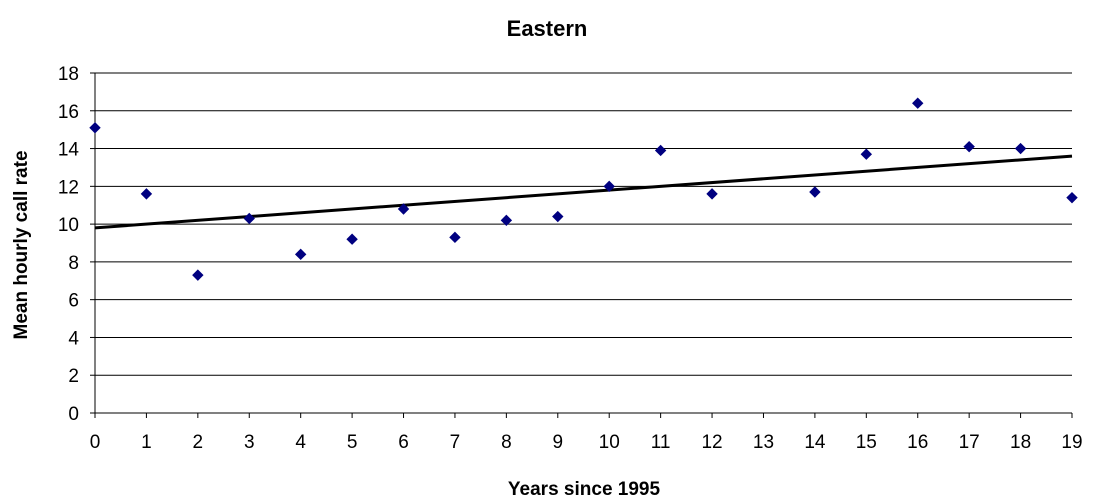 The height and width of the screenshot is (502, 1094). What do you see at coordinates (73, 263) in the screenshot?
I see `y-tick-label: 8` at bounding box center [73, 263].